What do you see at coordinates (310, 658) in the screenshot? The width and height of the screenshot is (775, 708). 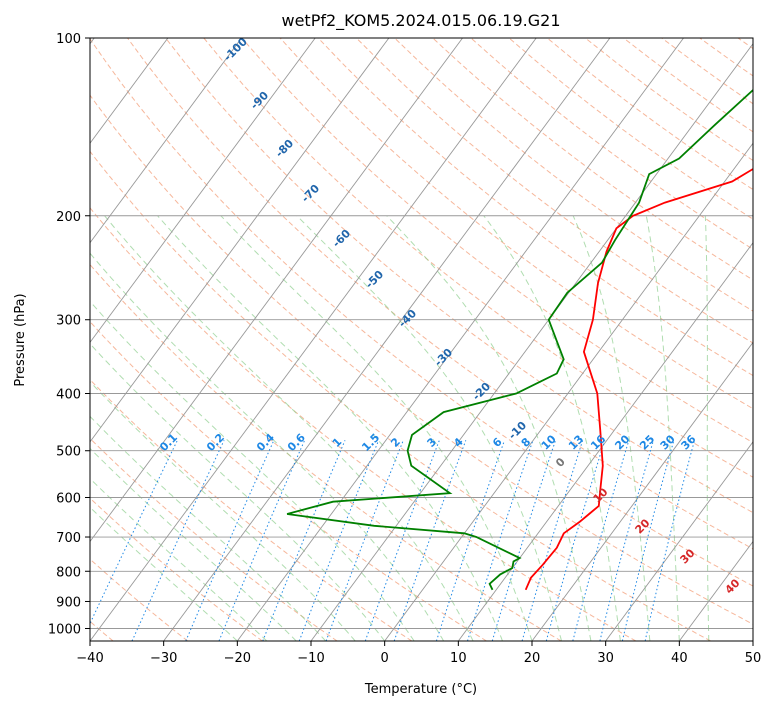 I see `x-tick-label: −10` at bounding box center [310, 658].